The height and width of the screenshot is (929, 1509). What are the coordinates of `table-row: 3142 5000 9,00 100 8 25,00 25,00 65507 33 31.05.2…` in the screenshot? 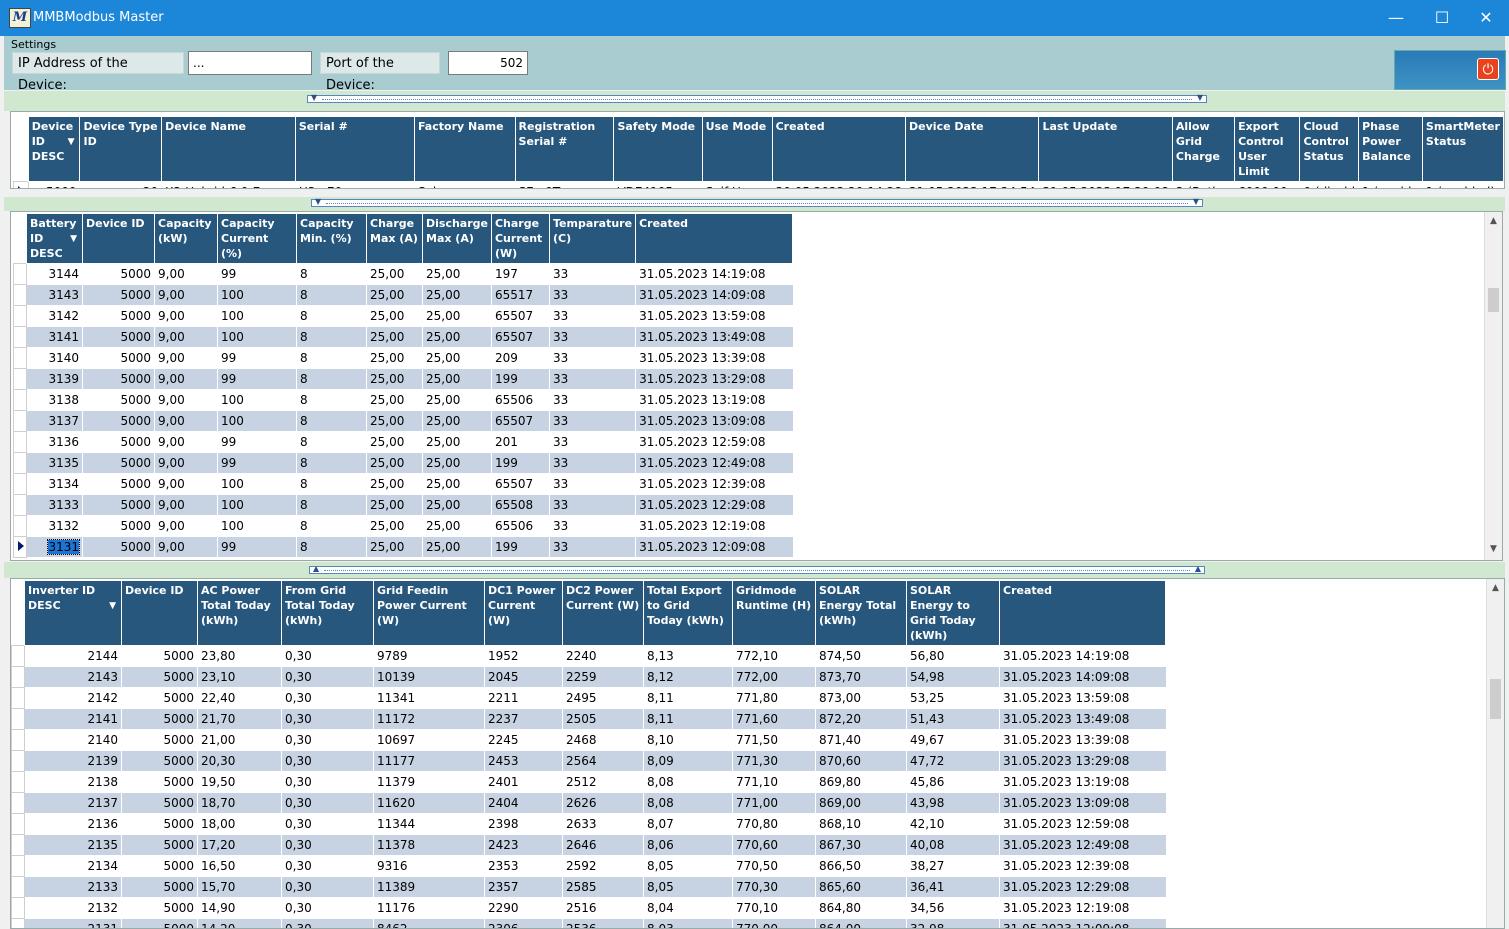 It's located at (403, 316).